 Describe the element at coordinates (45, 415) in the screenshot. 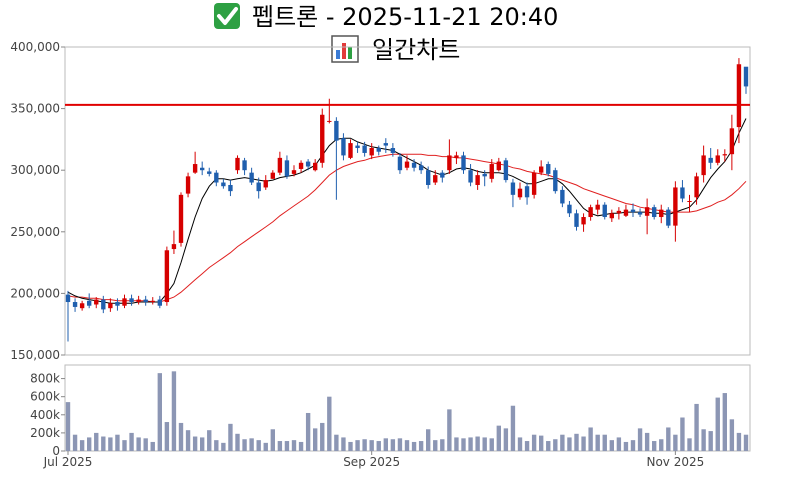

I see `volume-tick-label: 400k` at that location.